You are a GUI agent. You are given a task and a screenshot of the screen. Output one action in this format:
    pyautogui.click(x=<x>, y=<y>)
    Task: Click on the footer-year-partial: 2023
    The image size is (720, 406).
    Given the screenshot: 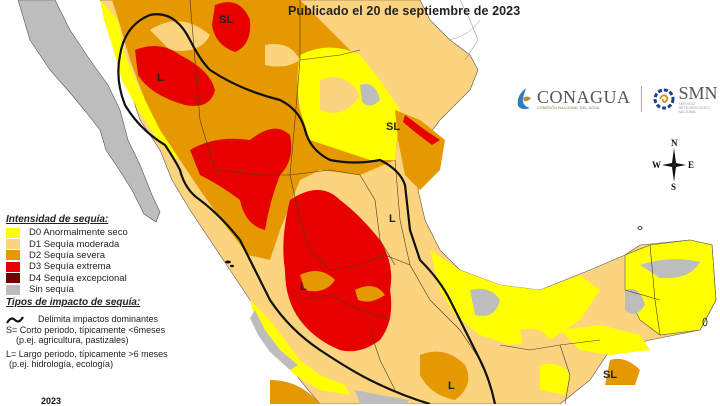 What is the action you would take?
    pyautogui.click(x=51, y=401)
    